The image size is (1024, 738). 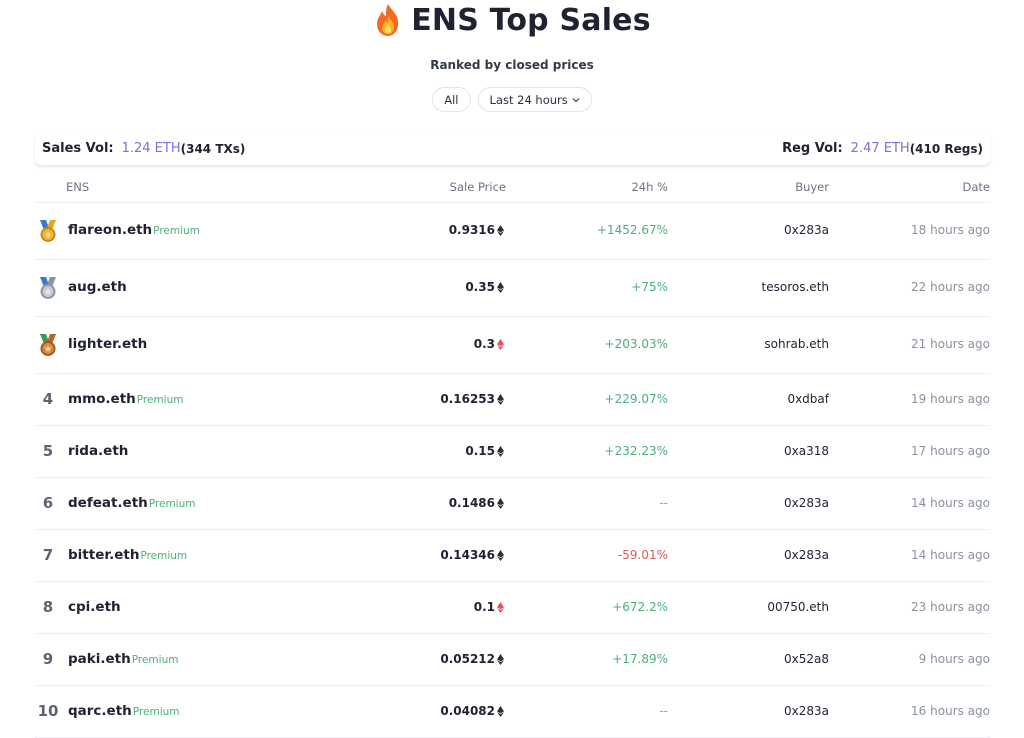 What do you see at coordinates (97, 287) in the screenshot?
I see `ens-name-link: aug.eth` at bounding box center [97, 287].